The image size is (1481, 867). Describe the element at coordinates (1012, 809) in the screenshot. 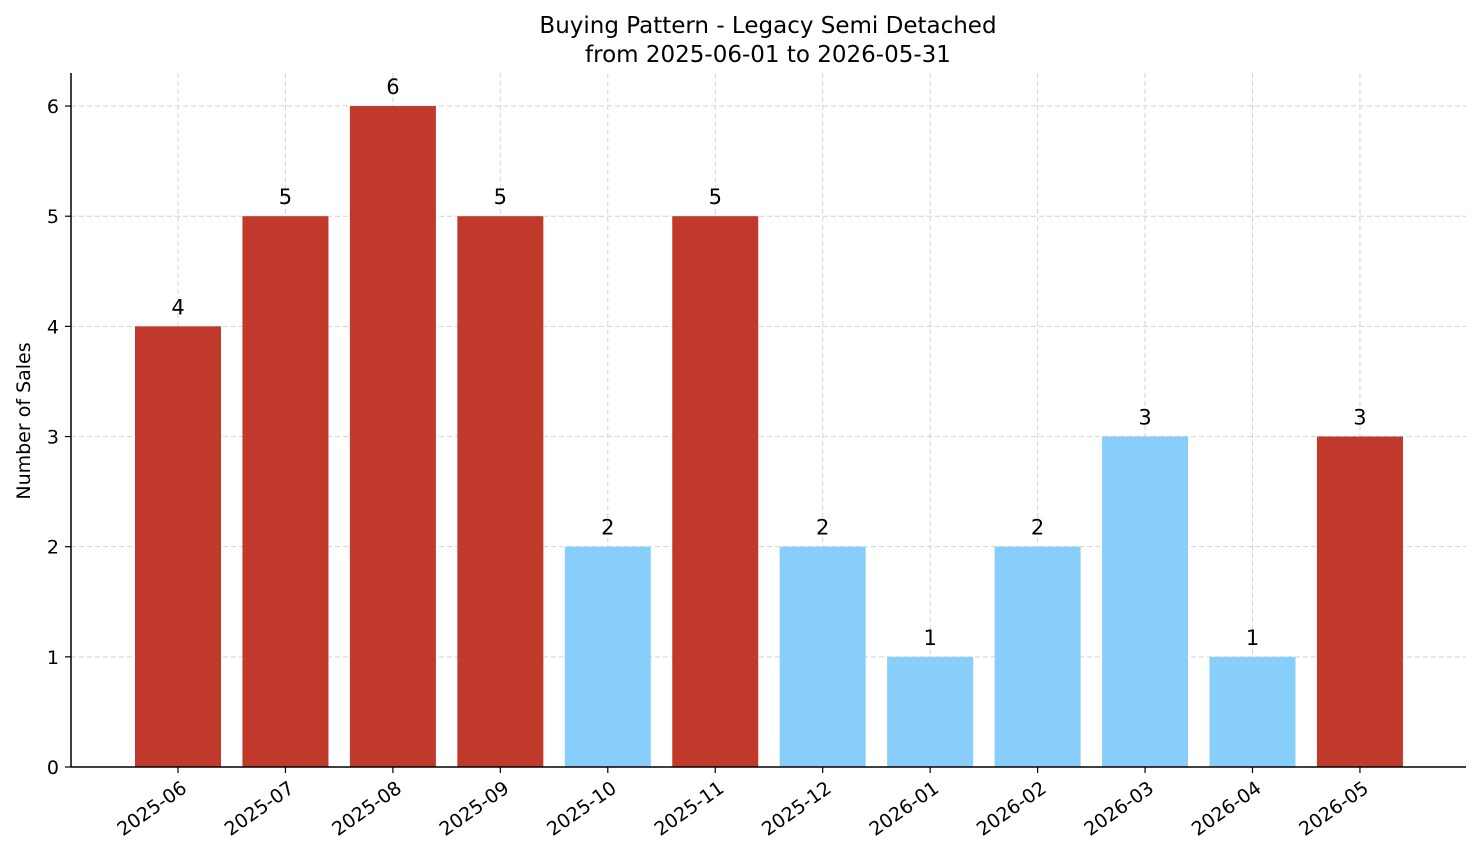

I see `x-tick-label: 2026-02` at that location.